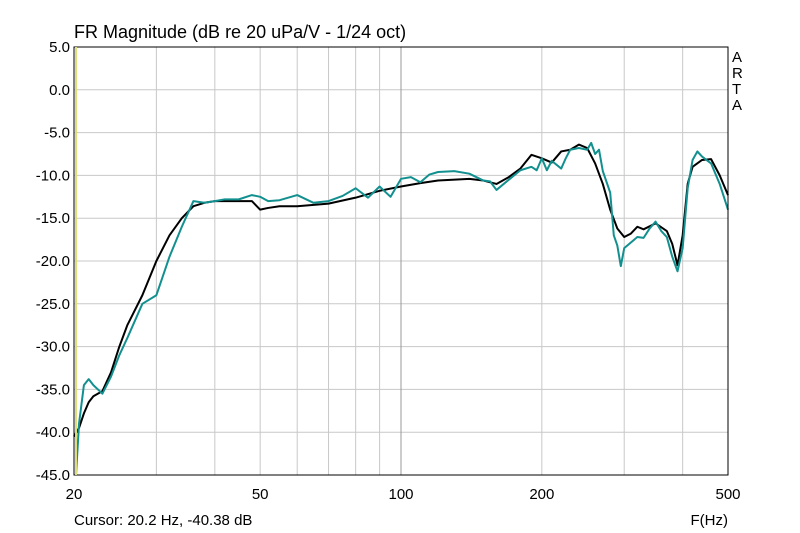  I want to click on y-tick-label: 0.0, so click(59, 90).